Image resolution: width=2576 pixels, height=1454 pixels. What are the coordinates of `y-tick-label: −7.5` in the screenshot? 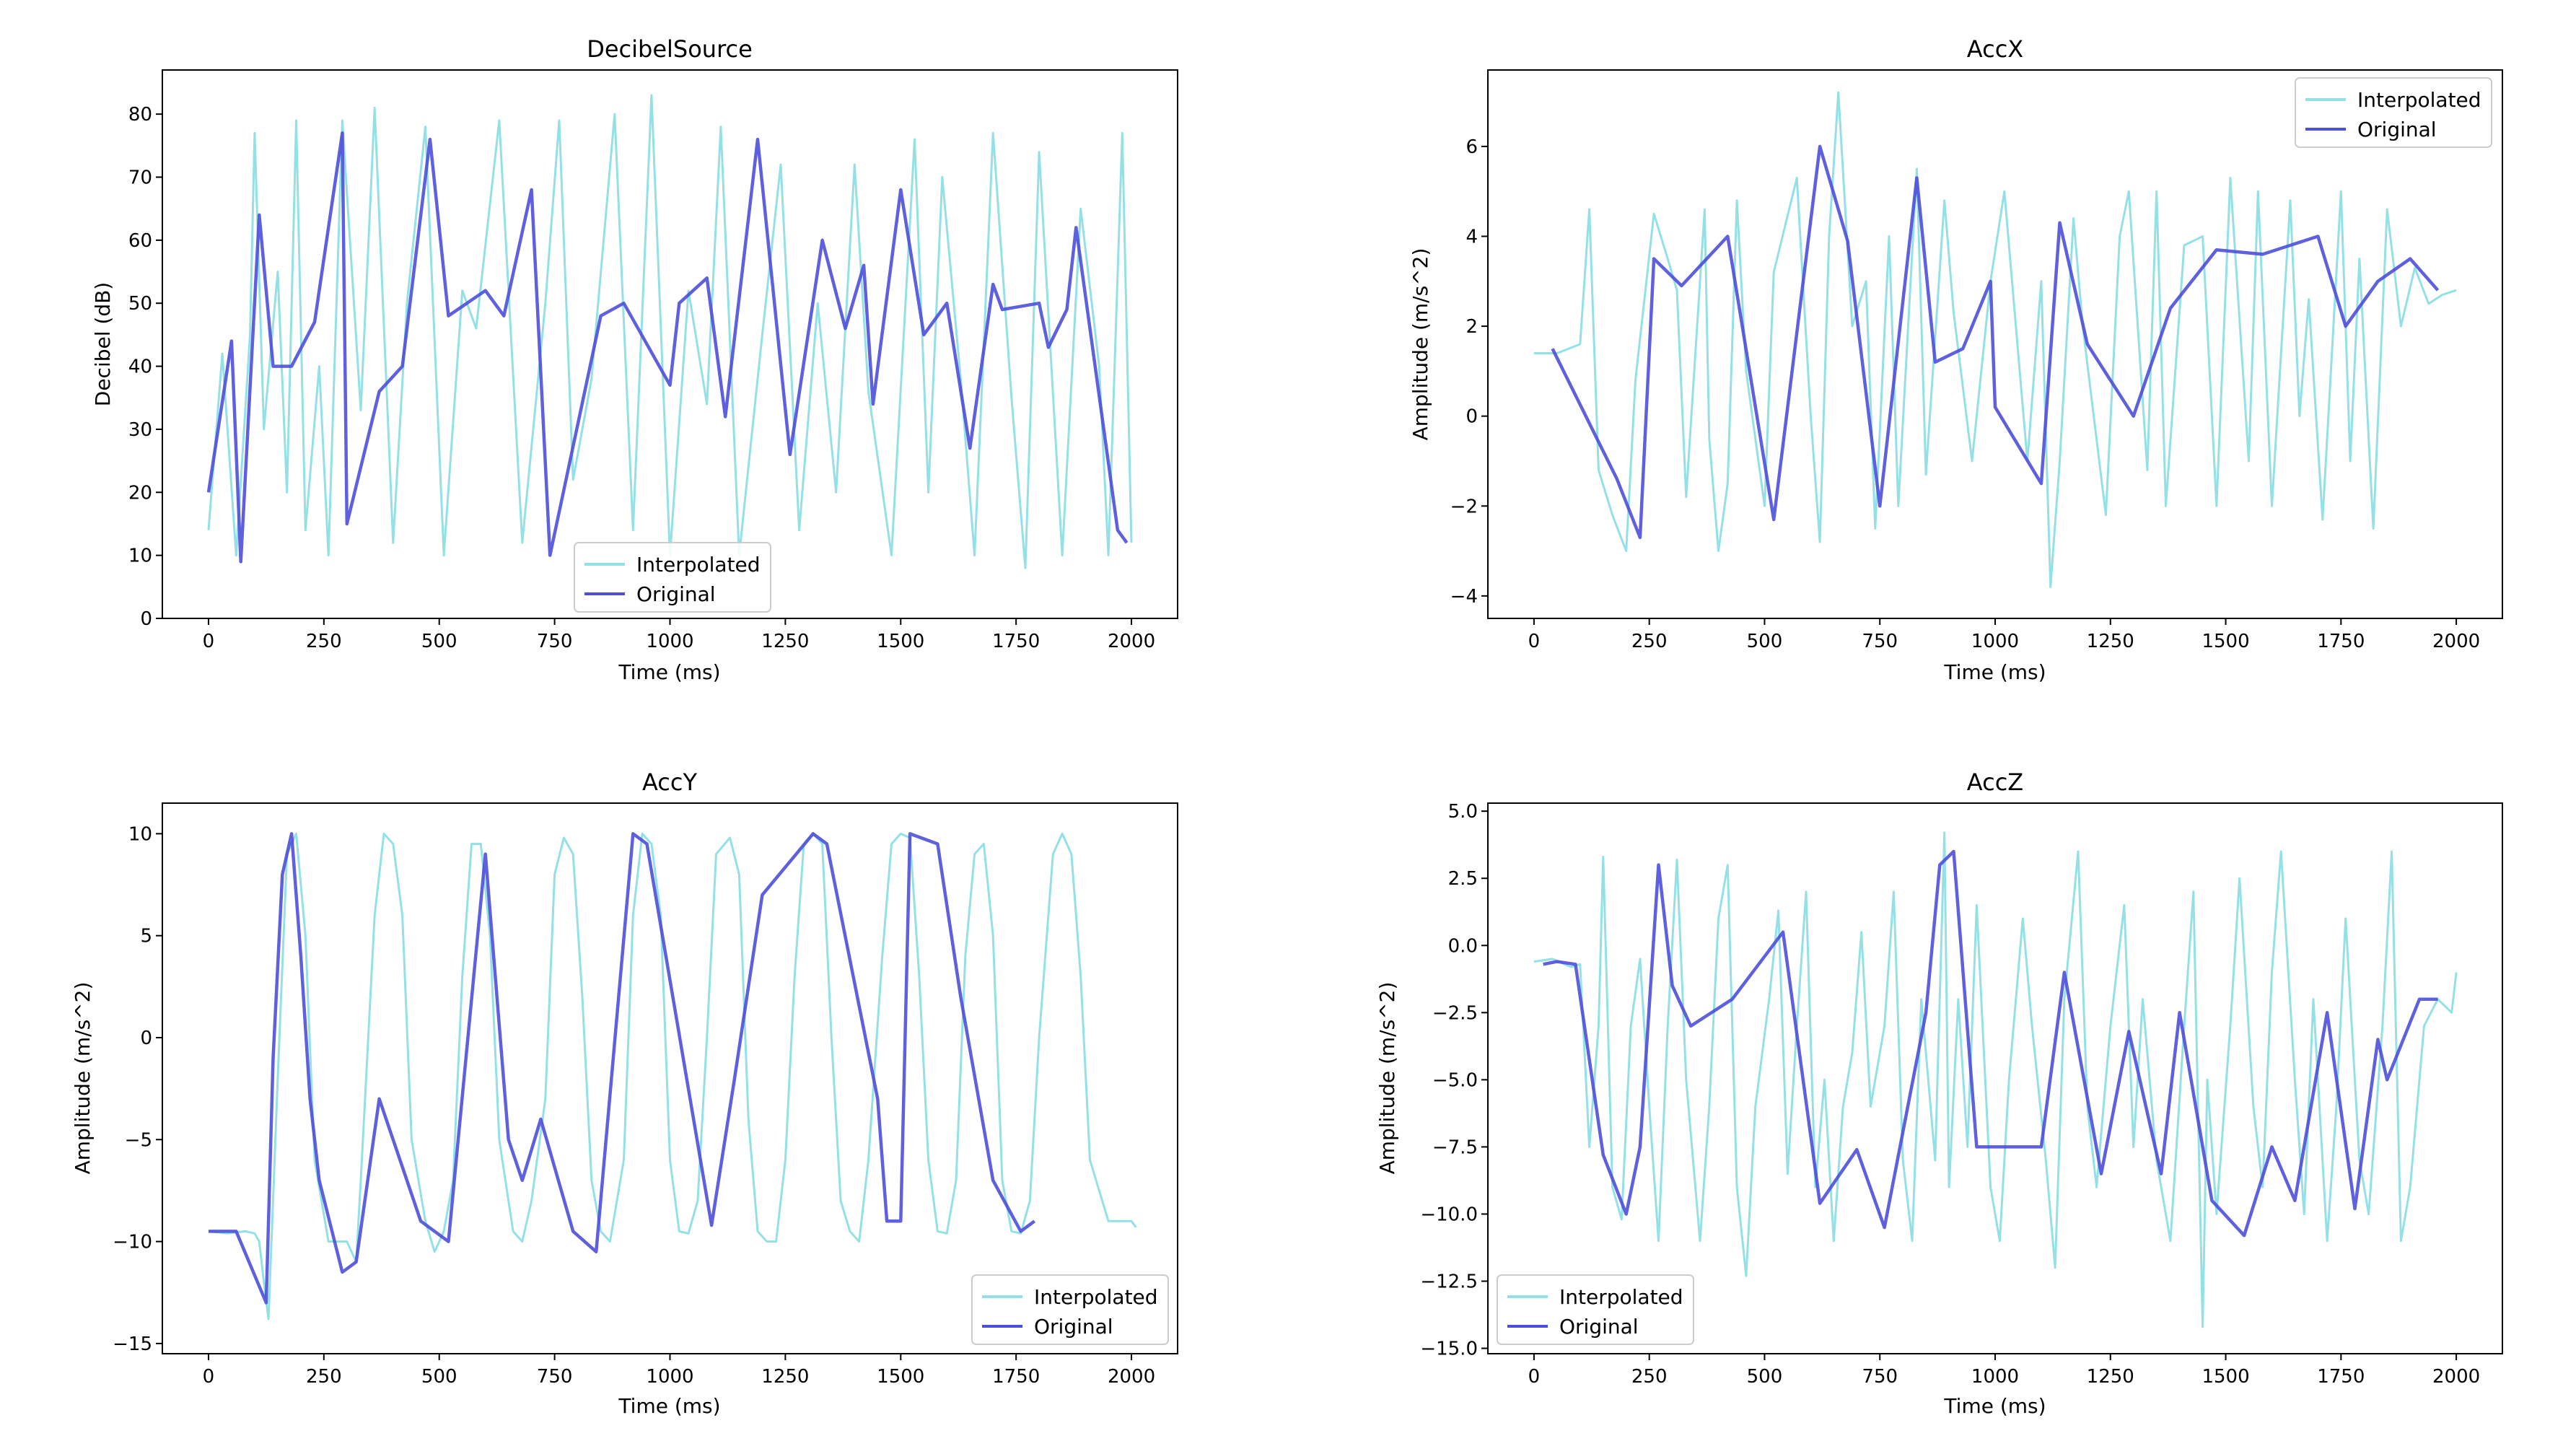 It's located at (1455, 1147).